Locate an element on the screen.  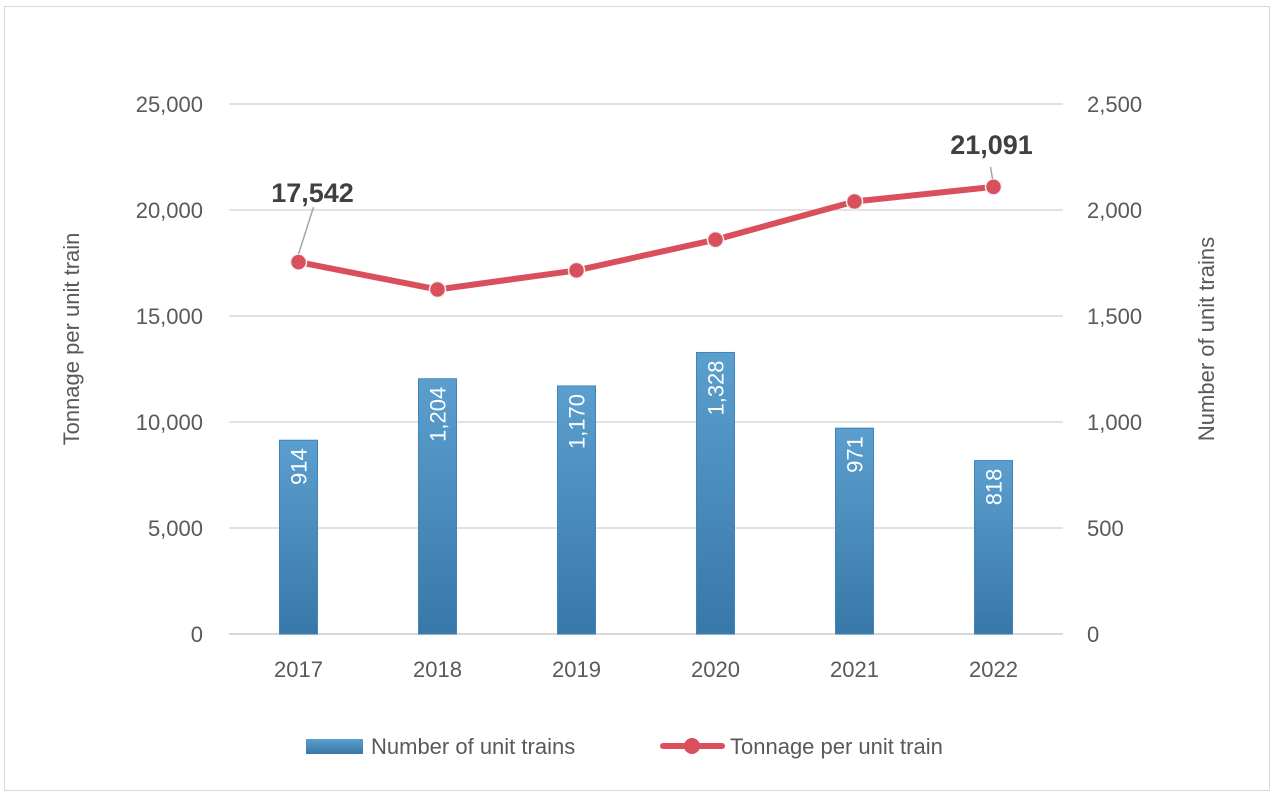
left-axis-tick-label: 0 is located at coordinates (197, 634).